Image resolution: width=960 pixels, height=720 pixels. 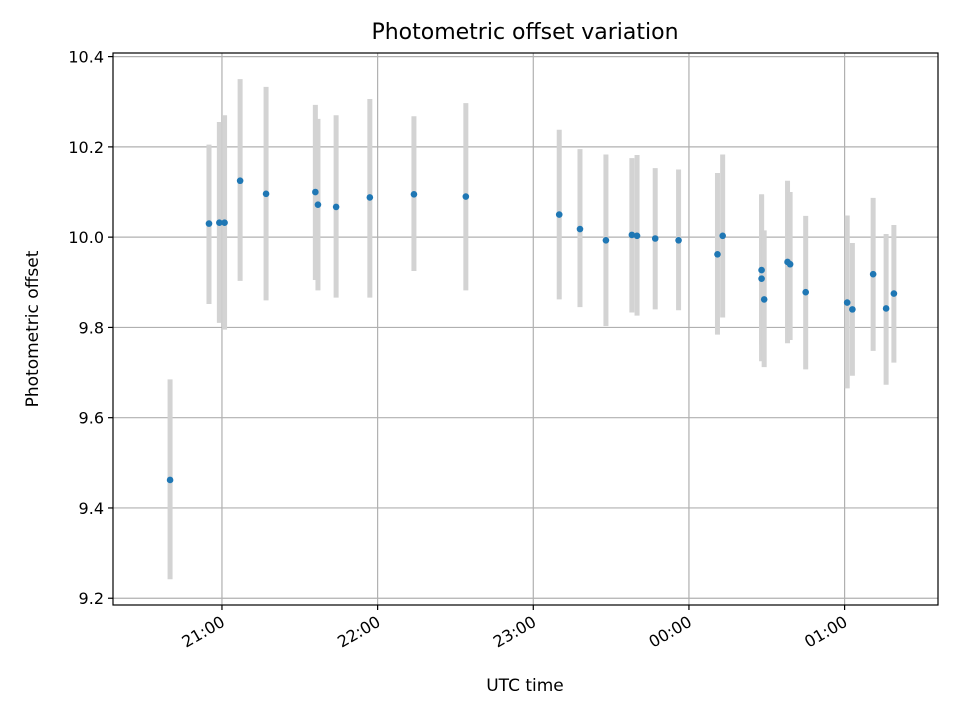 I want to click on y-tick-label: 10.2, so click(x=86, y=147).